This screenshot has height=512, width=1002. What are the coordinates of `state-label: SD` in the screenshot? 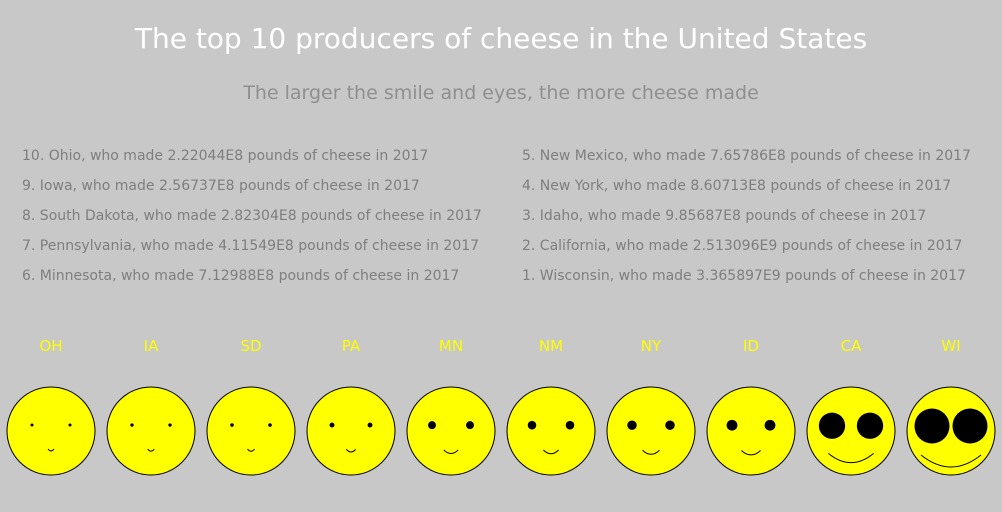 It's located at (250, 346).